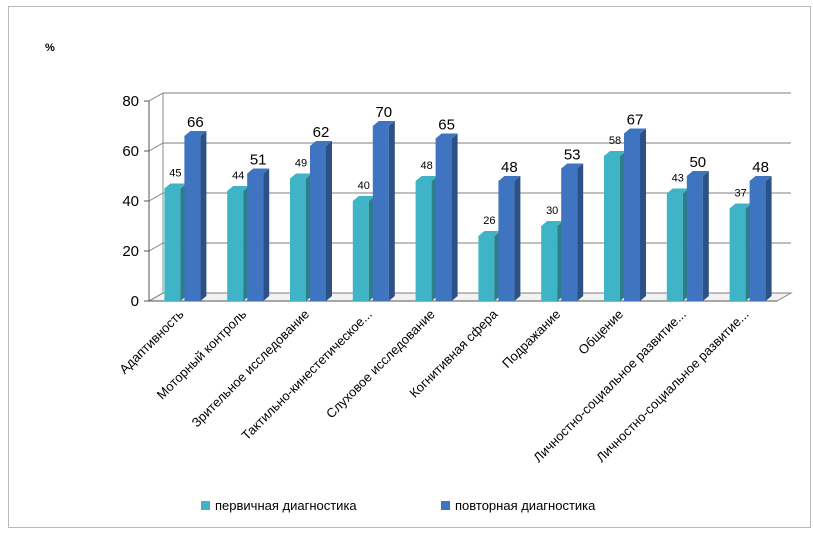  I want to click on y-tick-label: 80, so click(130, 101).